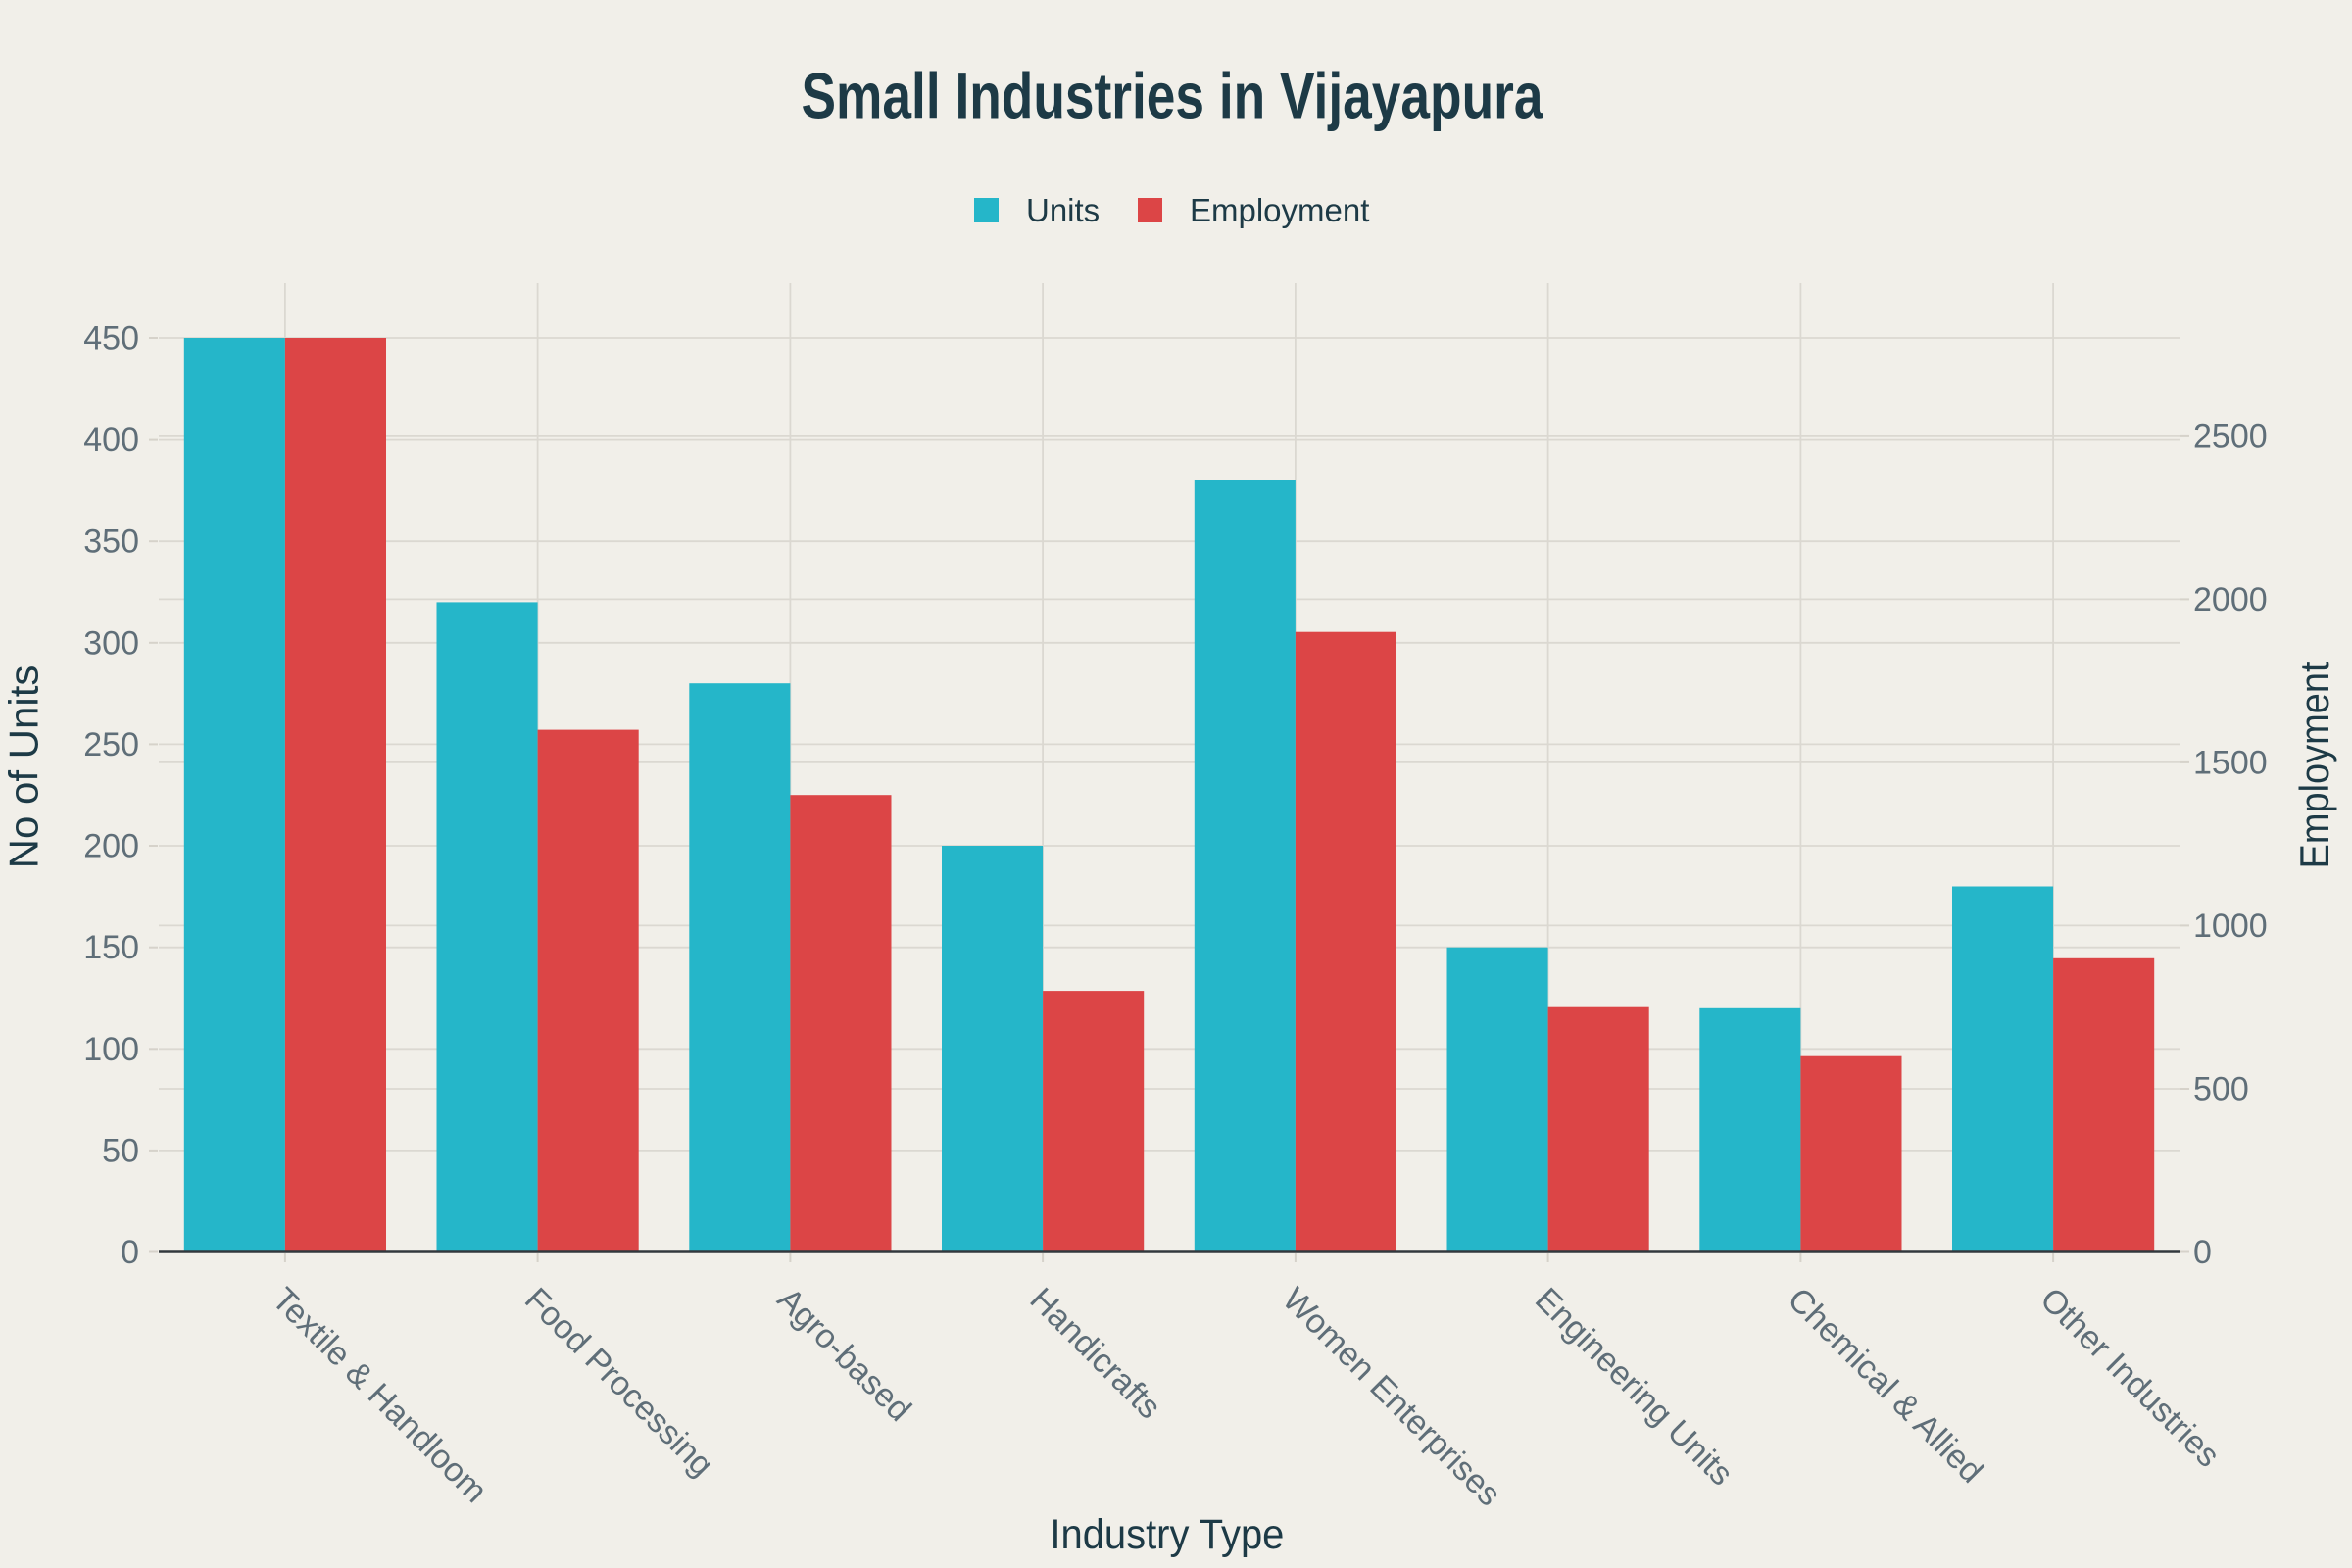 The height and width of the screenshot is (1568, 2352). What do you see at coordinates (111, 339) in the screenshot?
I see `svg-text: 450` at bounding box center [111, 339].